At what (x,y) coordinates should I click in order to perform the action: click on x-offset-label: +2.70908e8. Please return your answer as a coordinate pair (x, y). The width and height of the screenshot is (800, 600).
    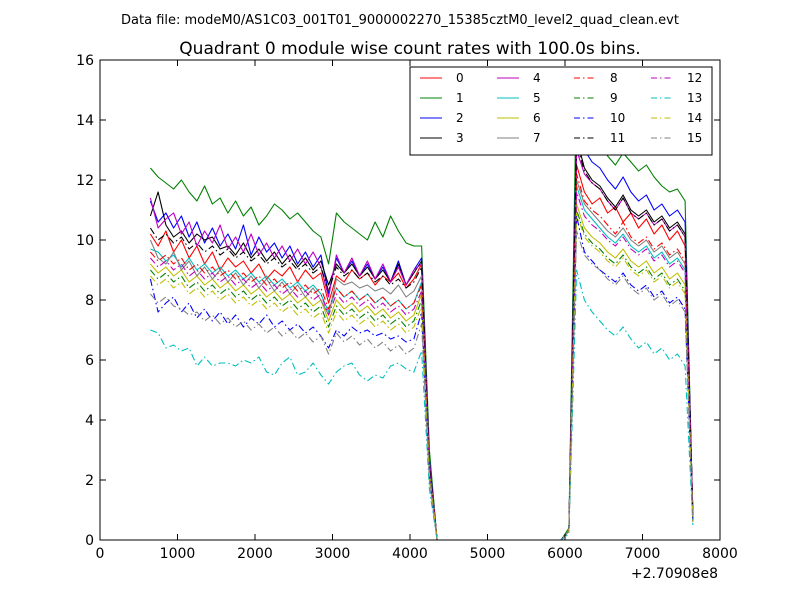
    Looking at the image, I should click on (674, 574).